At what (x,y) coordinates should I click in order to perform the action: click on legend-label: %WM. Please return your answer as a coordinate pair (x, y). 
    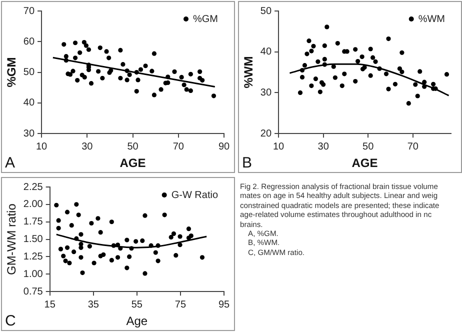
    Looking at the image, I should click on (432, 19).